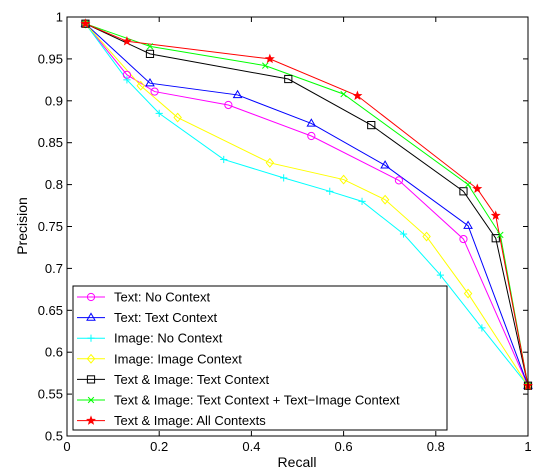 The width and height of the screenshot is (535, 469). I want to click on legend-item: Image: Image Context, so click(159, 358).